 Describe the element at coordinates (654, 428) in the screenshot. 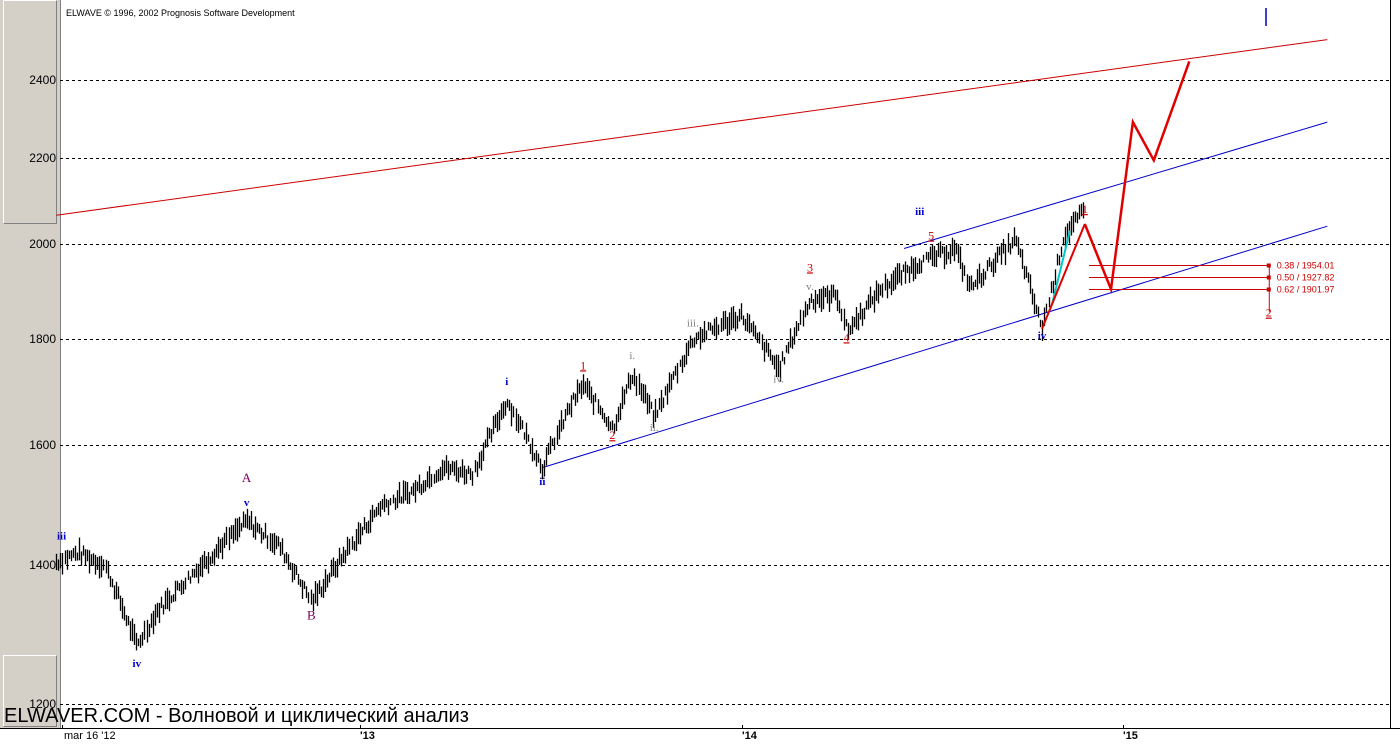

I see `wave-label: ii.` at that location.